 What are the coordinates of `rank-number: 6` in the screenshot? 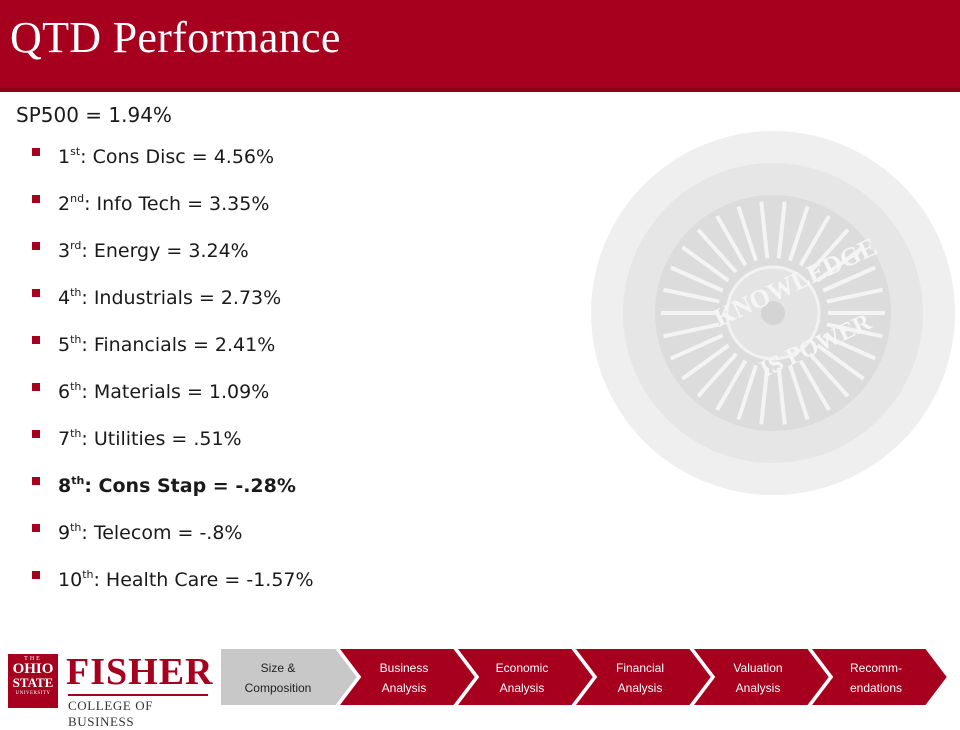 It's located at (64, 392).